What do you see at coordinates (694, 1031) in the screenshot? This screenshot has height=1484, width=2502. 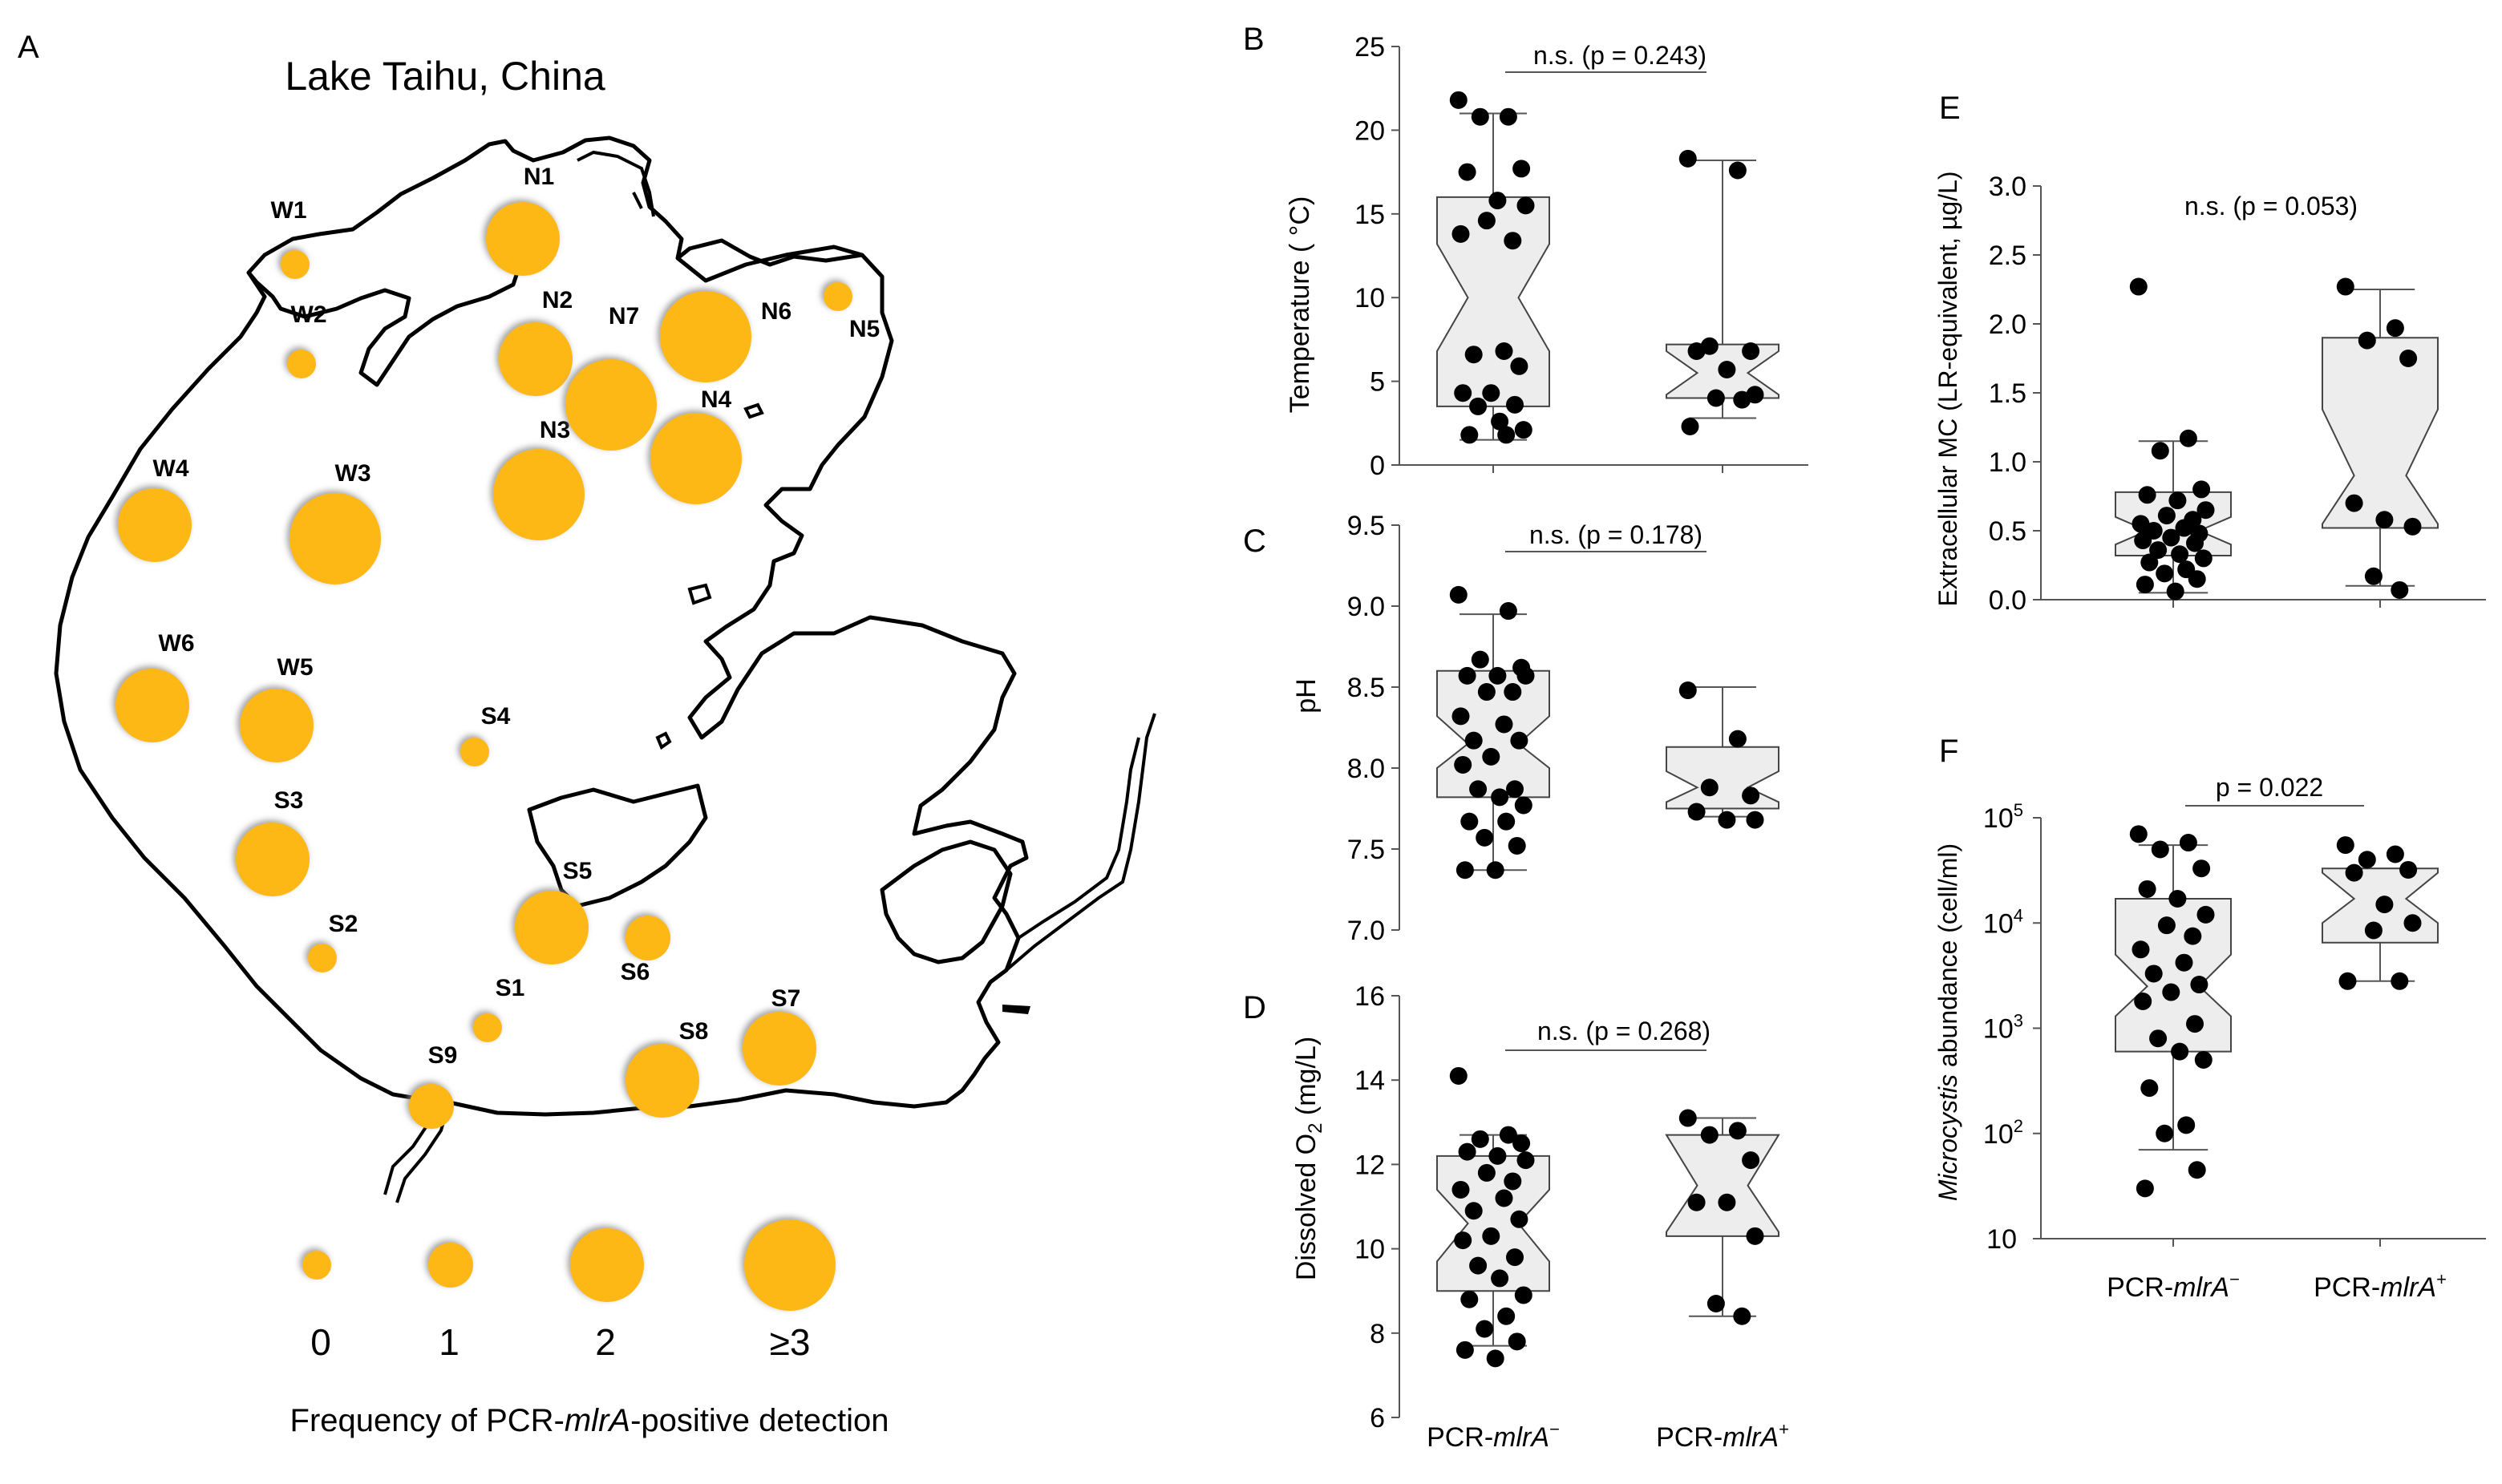 I see `site-label-s8: S8` at bounding box center [694, 1031].